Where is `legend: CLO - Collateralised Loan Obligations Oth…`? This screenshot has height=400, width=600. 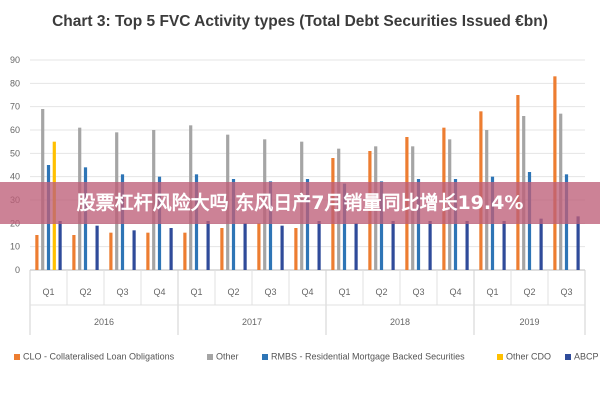 legend: CLO - Collateralised Loan Obligations Oth… is located at coordinates (300, 359).